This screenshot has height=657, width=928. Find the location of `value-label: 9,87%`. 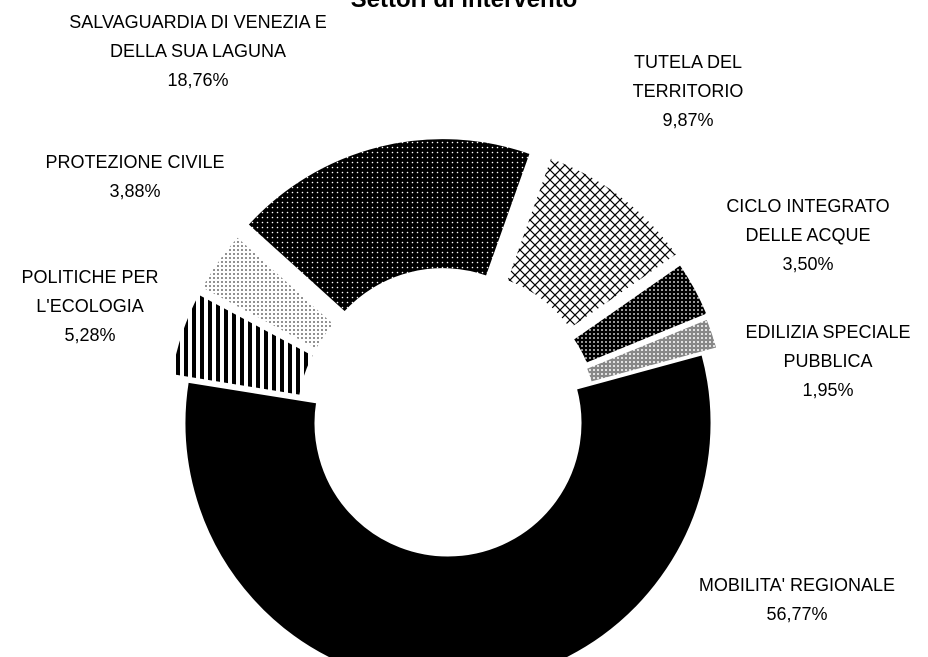

value-label: 9,87% is located at coordinates (688, 120).